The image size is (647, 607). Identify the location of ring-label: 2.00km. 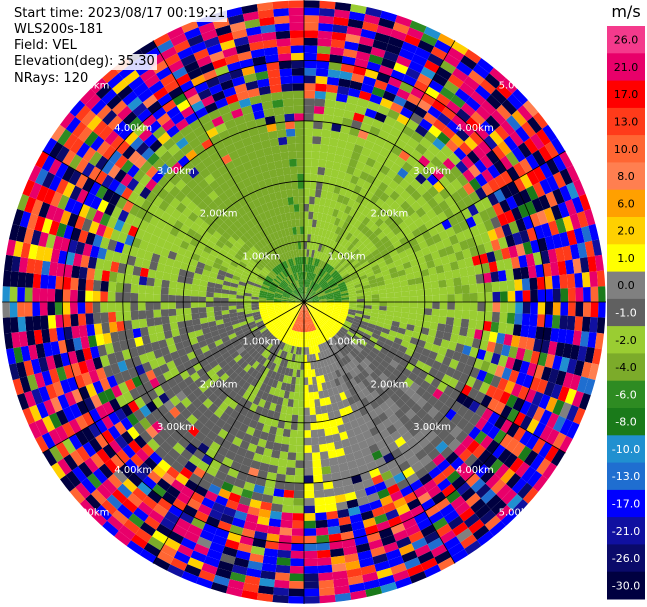
(219, 384).